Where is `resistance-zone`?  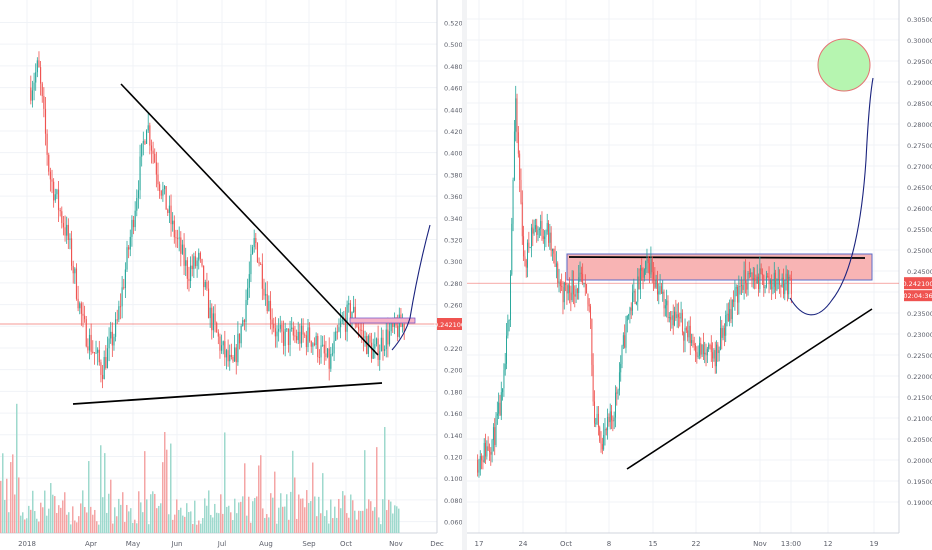
resistance-zone is located at coordinates (382, 320).